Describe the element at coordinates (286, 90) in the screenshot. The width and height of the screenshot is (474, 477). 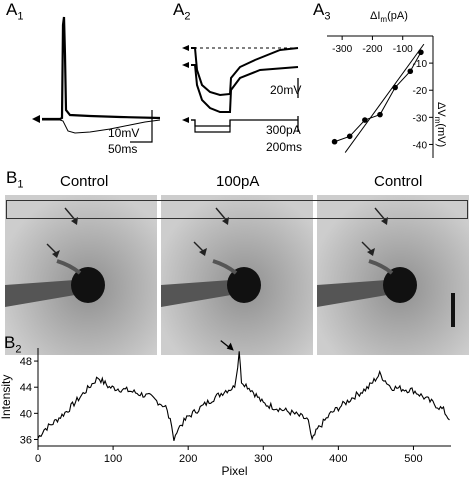
I see `a2-scale-v: 20mV` at that location.